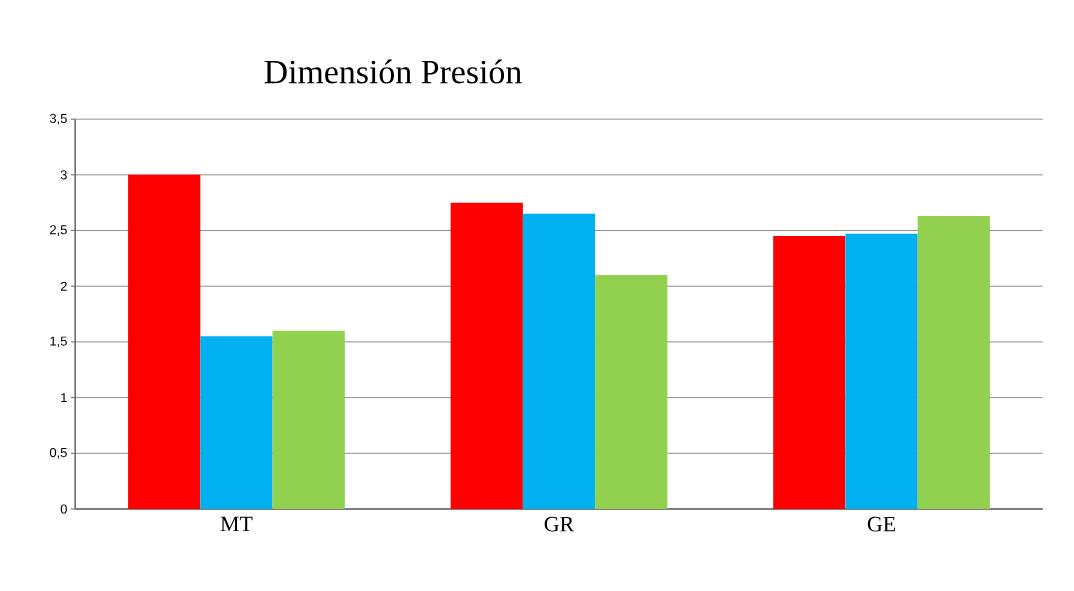 This screenshot has width=1074, height=591. I want to click on y-tick-label: 2,5, so click(58, 230).